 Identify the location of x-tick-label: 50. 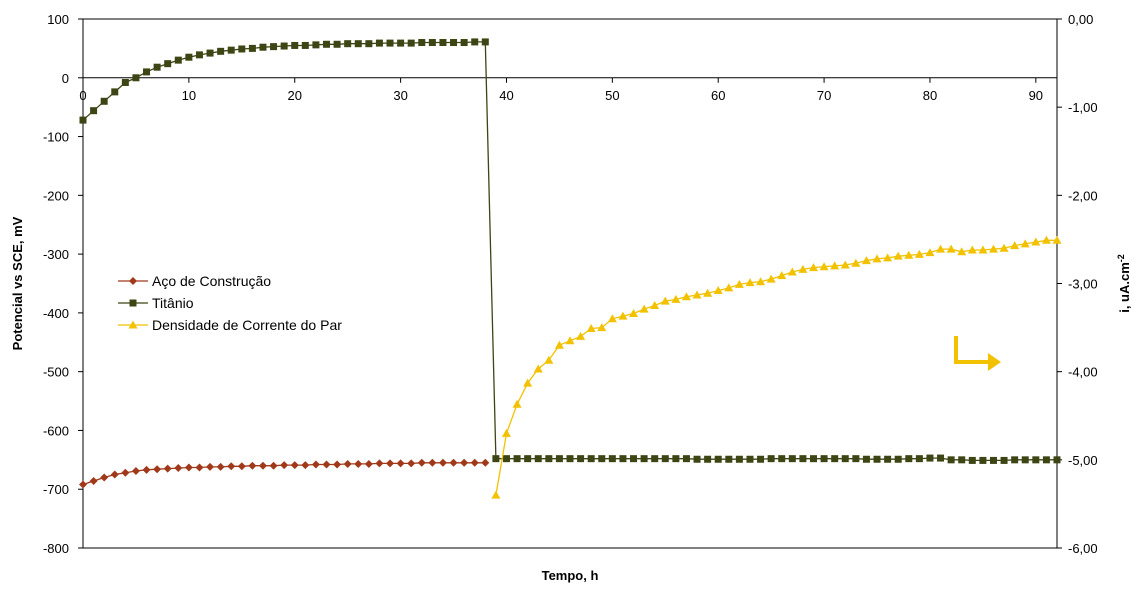
(612, 95).